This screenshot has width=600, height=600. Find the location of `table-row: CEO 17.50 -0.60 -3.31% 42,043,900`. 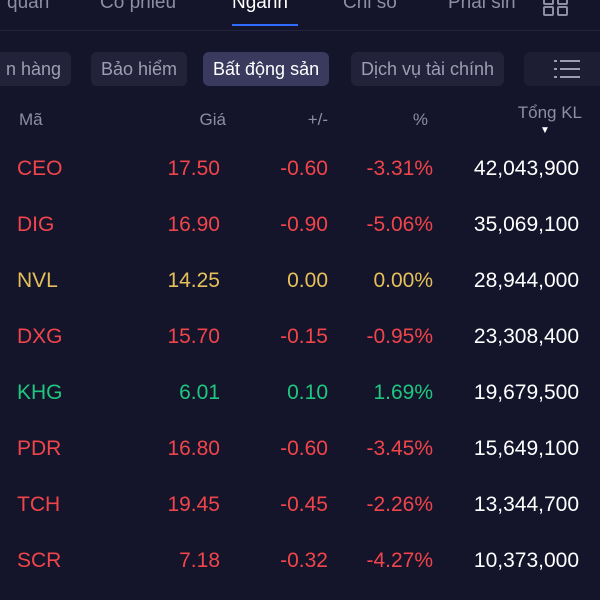

table-row: CEO 17.50 -0.60 -3.31% 42,043,900 is located at coordinates (300, 171).